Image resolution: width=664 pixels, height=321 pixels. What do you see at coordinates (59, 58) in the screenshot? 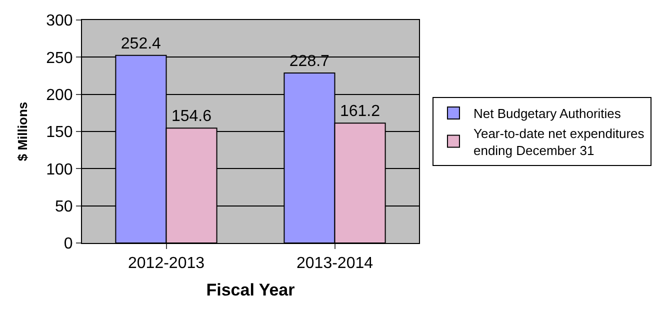
I see `y-tick-label: 250` at bounding box center [59, 58].